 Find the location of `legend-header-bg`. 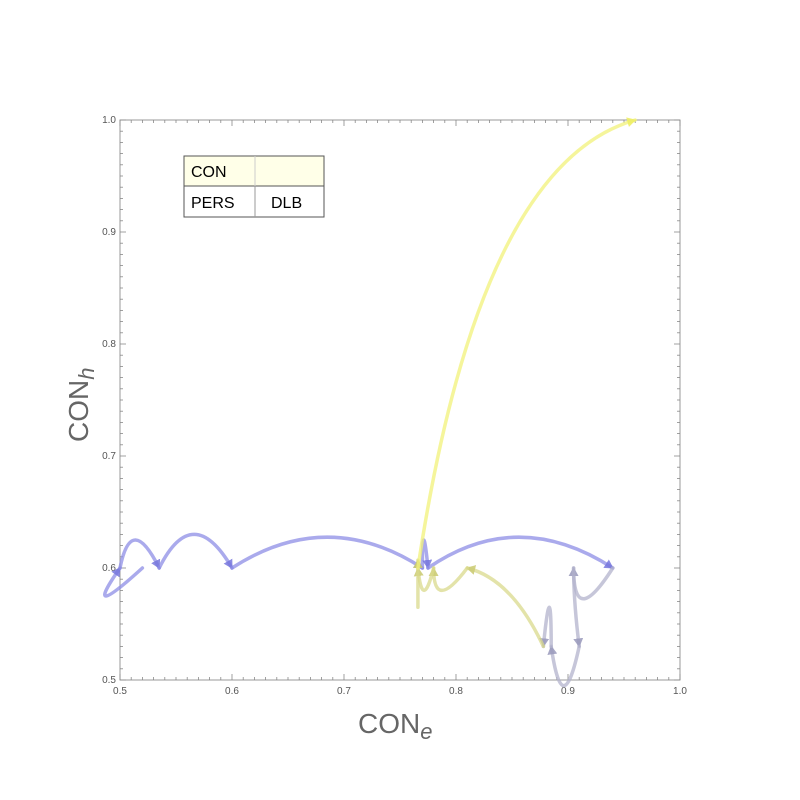

legend-header-bg is located at coordinates (254, 171).